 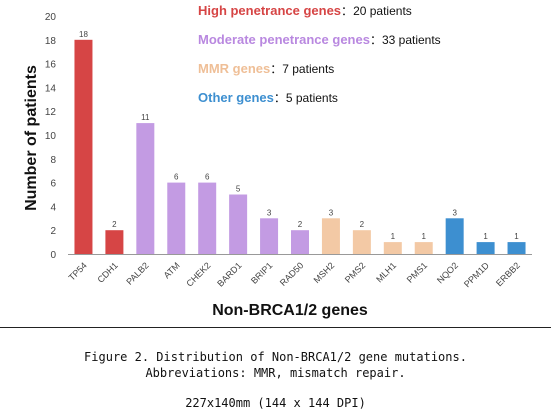 What do you see at coordinates (51, 88) in the screenshot?
I see `y-tick-label: 14` at bounding box center [51, 88].